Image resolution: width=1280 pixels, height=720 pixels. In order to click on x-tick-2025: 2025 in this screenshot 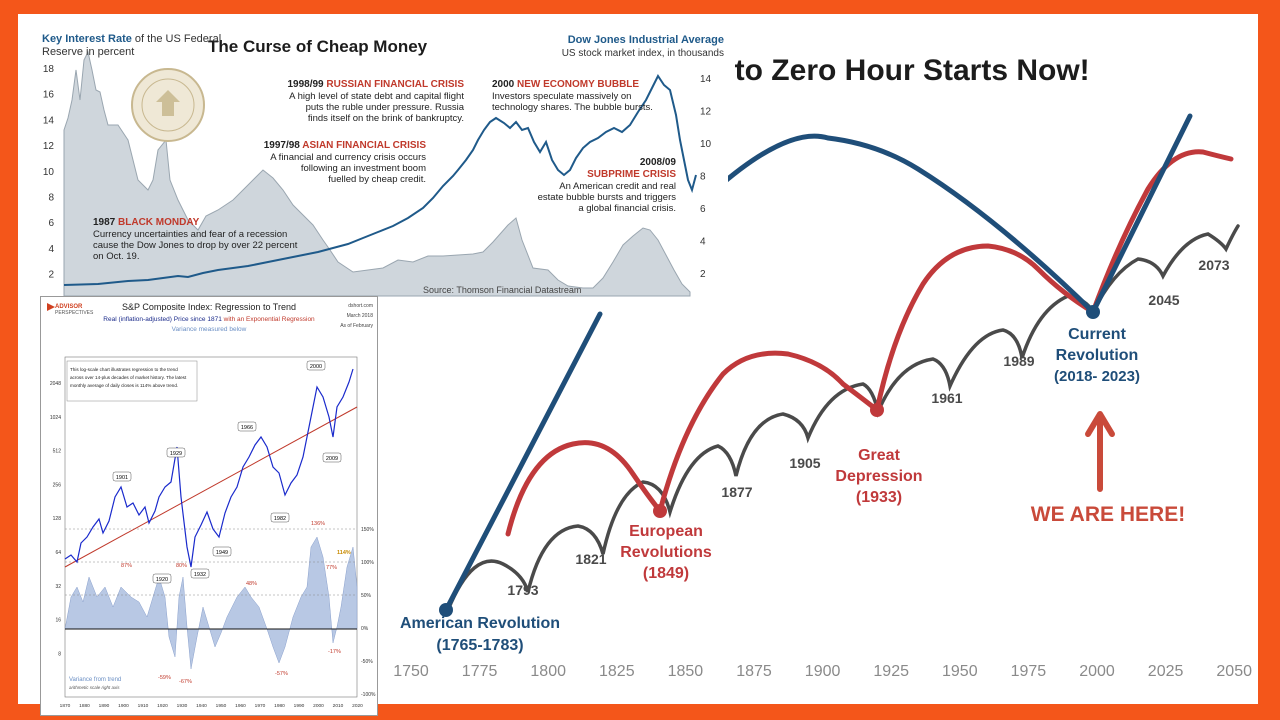, I will do `click(1166, 671)`.